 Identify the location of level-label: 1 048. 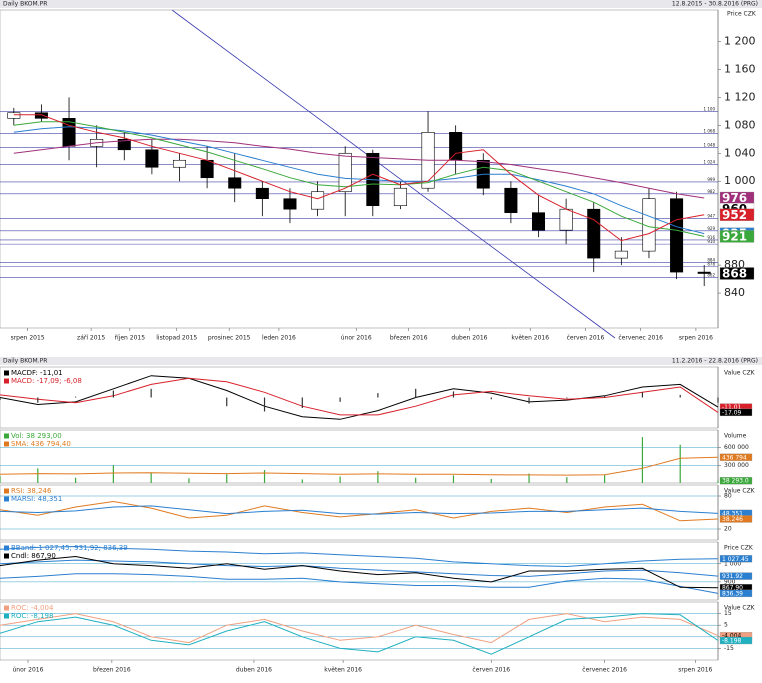
(710, 145).